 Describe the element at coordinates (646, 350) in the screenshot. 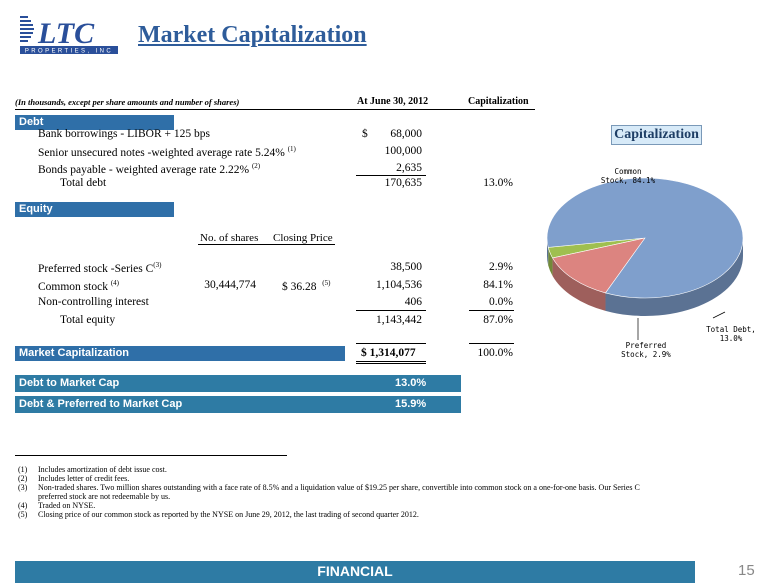

I see `pie-label-preferred-stock: Preferred Stock, 2.9%` at that location.